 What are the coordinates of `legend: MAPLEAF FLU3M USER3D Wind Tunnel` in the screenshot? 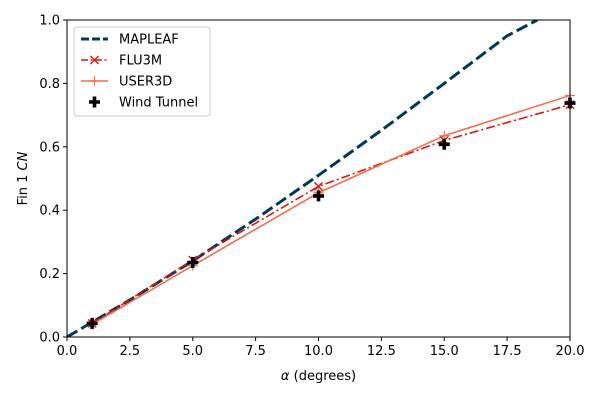 It's located at (142, 71).